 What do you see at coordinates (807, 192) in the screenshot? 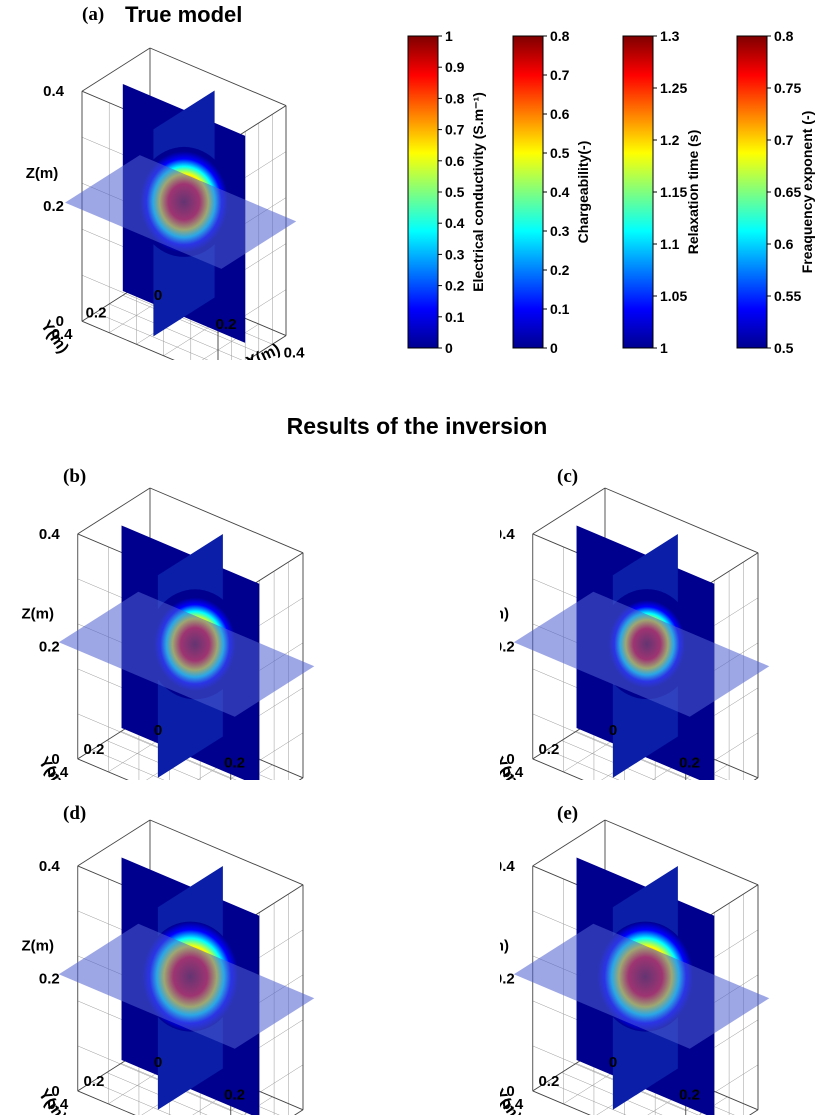
I see `colorbar-label: Freaquency exponent (-)` at bounding box center [807, 192].